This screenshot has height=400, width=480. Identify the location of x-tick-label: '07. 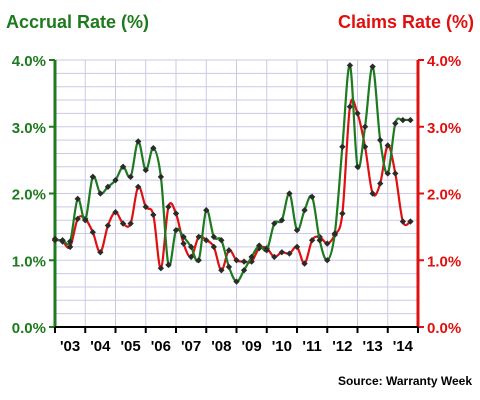
(191, 346).